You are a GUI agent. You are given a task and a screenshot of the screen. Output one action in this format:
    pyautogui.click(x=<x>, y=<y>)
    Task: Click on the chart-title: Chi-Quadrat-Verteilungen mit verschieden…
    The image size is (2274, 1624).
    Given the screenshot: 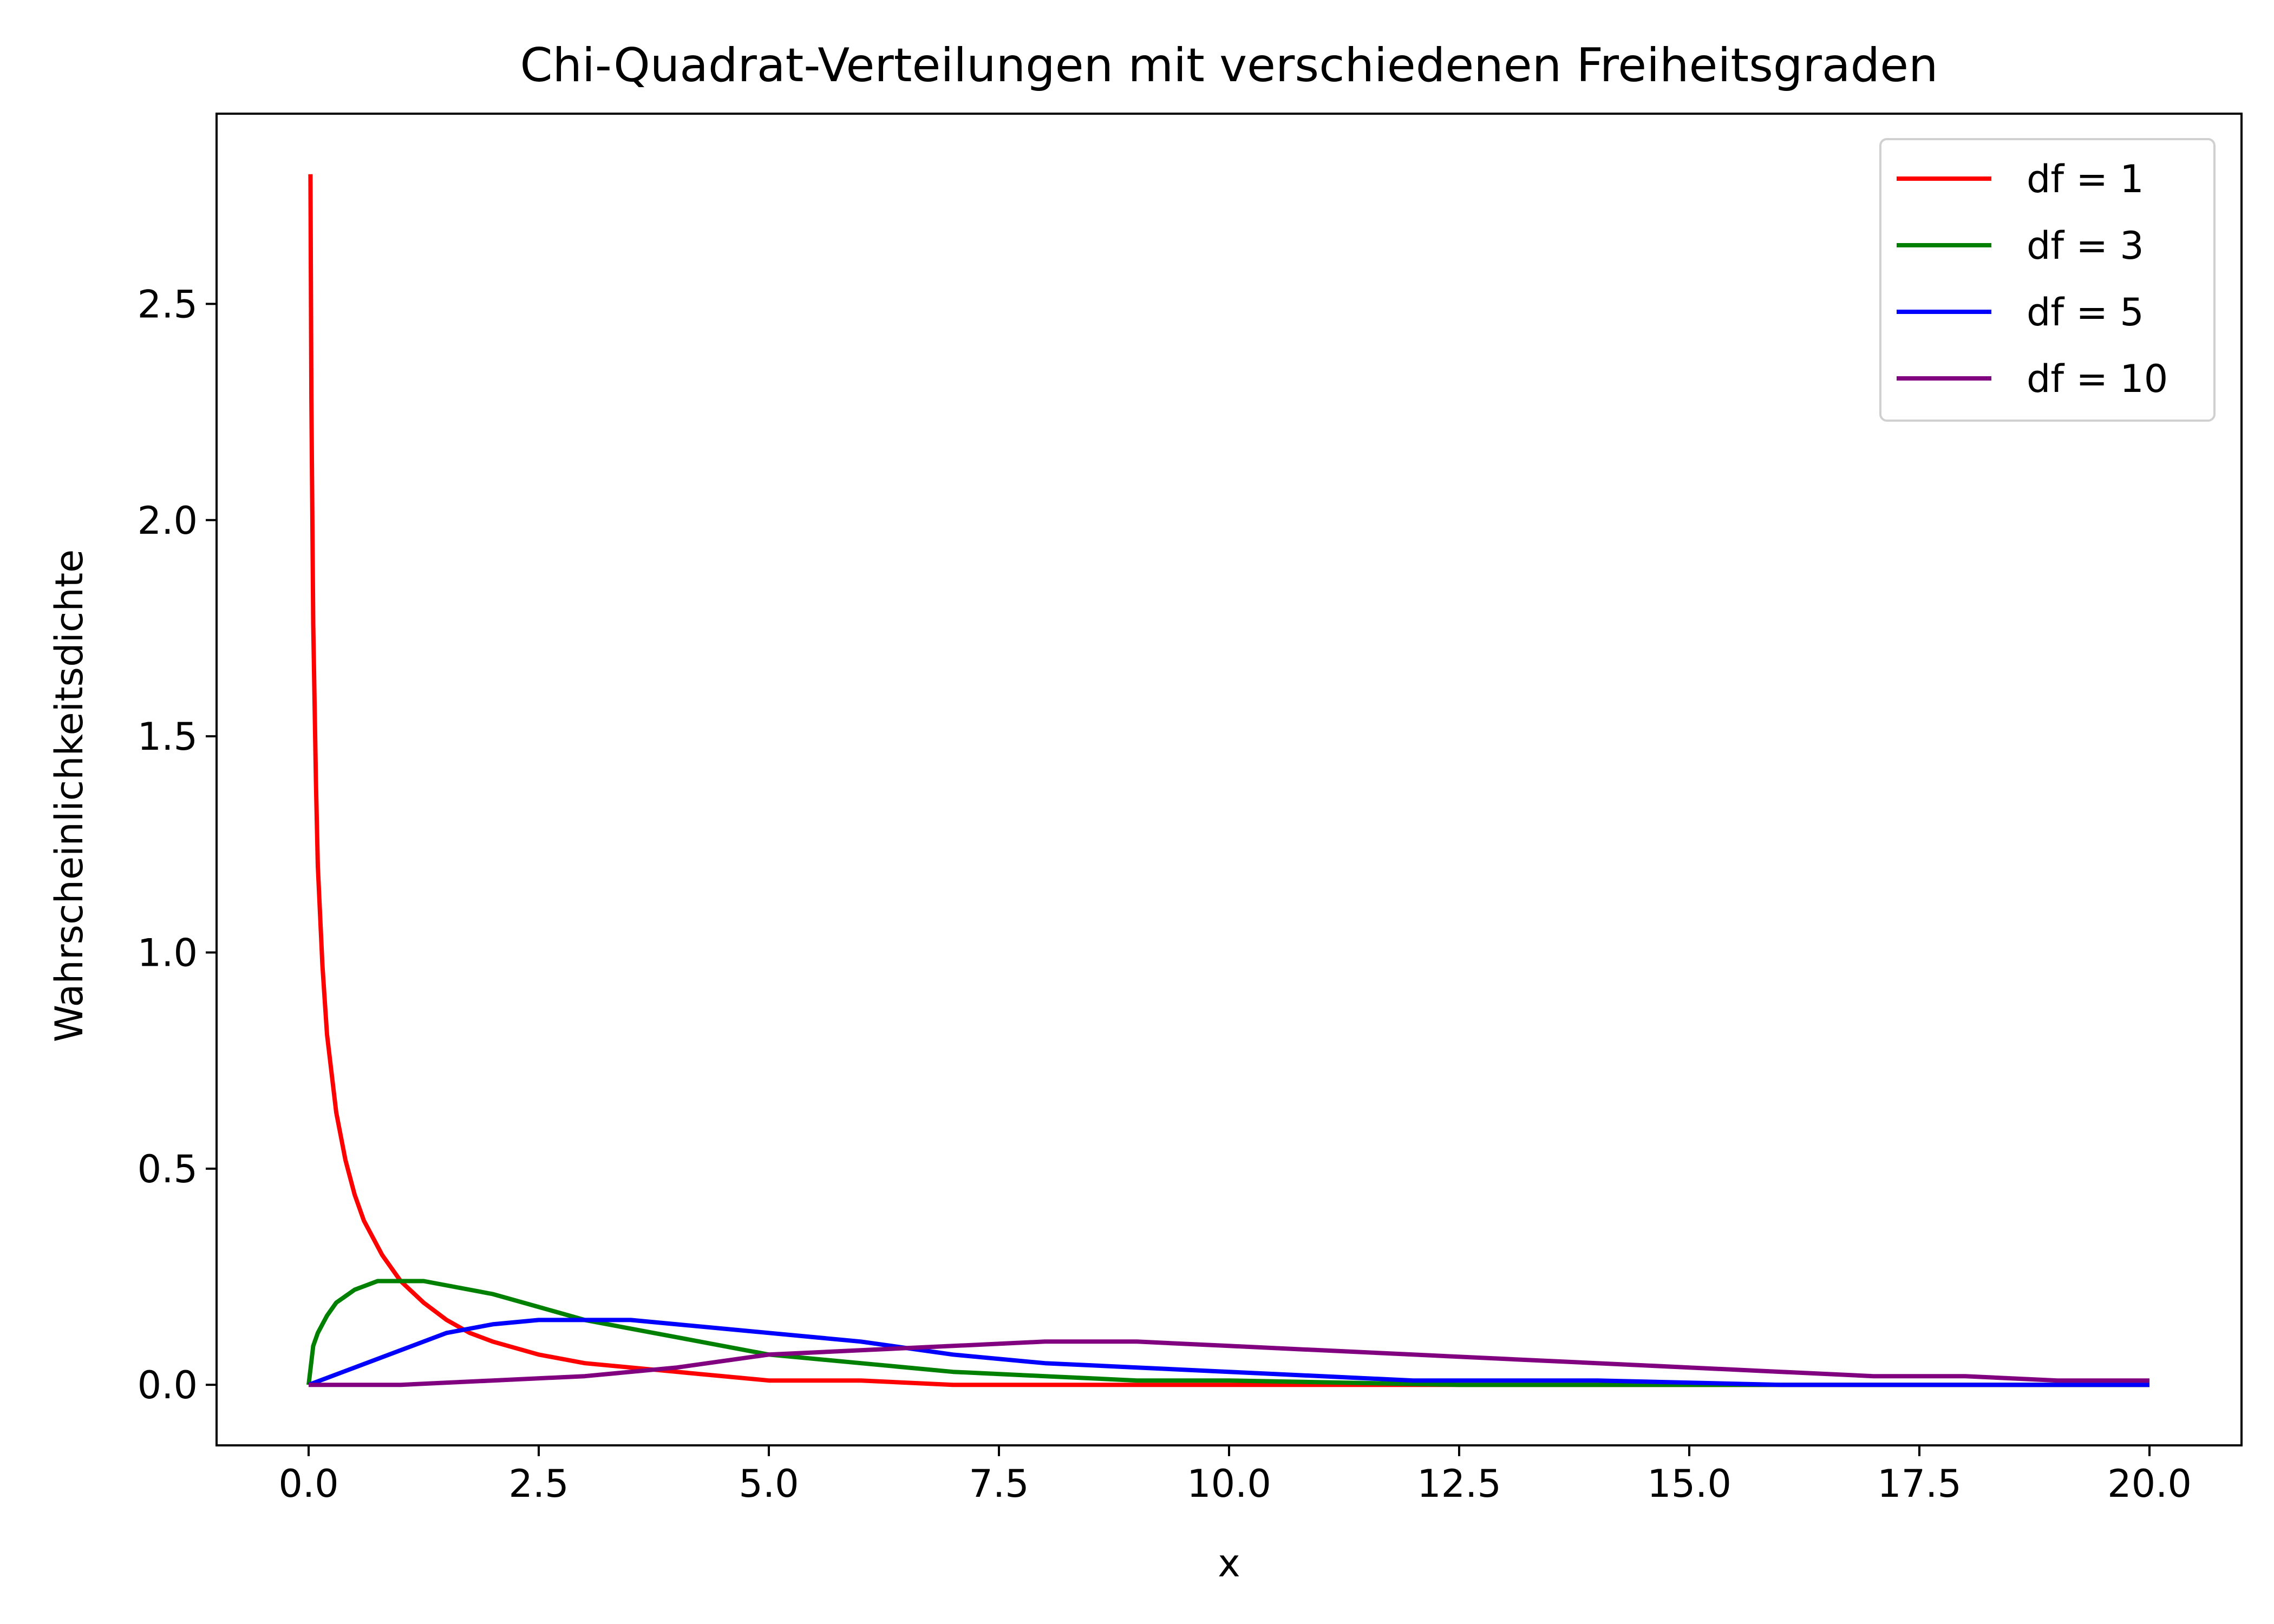 What is the action you would take?
    pyautogui.click(x=1229, y=65)
    